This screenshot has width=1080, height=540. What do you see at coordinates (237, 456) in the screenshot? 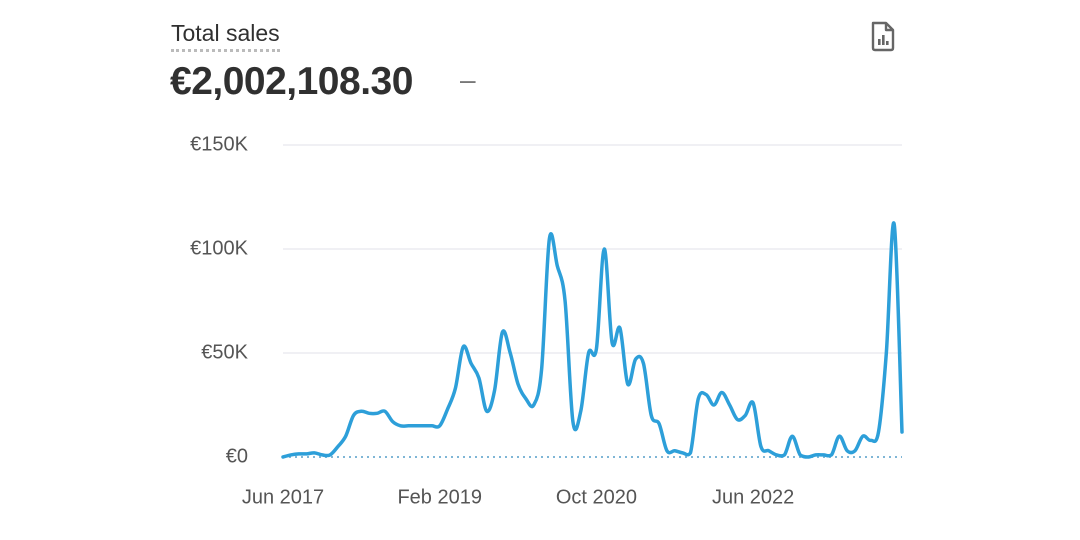
I see `y-tick-label: €0` at bounding box center [237, 456].